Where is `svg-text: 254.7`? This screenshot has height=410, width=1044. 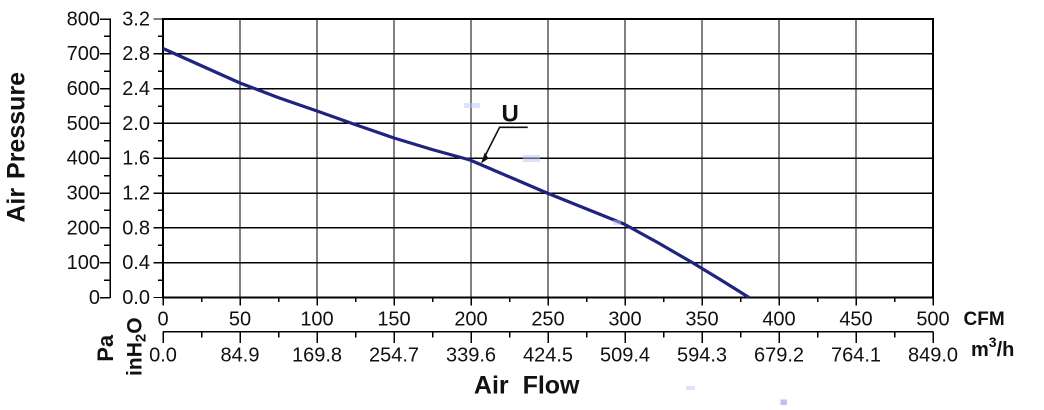
svg-text: 254.7 is located at coordinates (394, 356).